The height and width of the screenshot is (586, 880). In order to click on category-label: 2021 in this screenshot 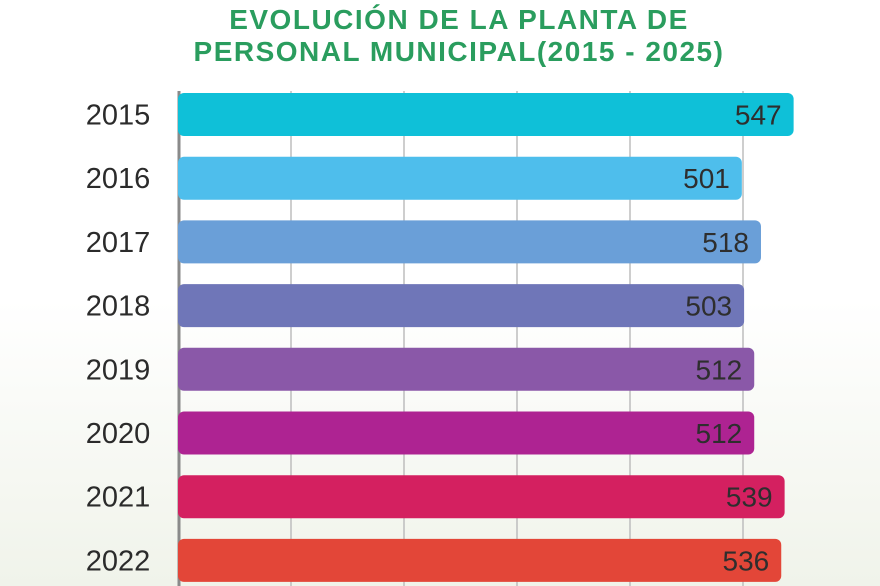, I will do `click(118, 498)`.